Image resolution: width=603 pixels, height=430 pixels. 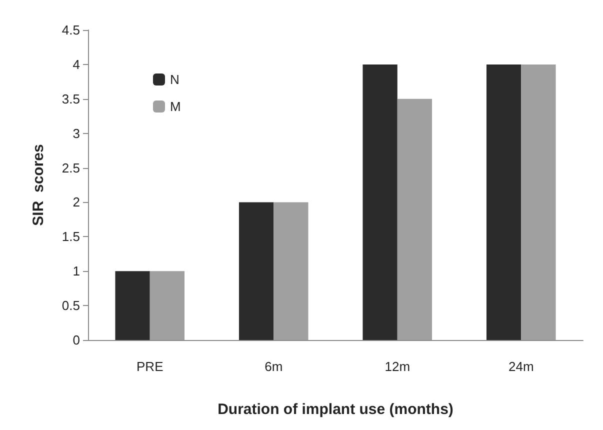 I want to click on y-tick-label: 3, so click(x=76, y=133).